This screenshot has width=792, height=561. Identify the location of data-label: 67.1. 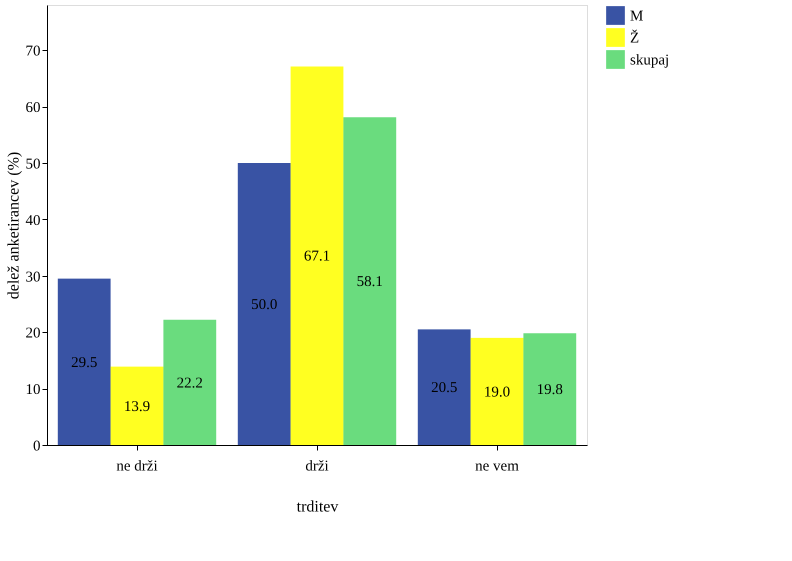
(317, 256).